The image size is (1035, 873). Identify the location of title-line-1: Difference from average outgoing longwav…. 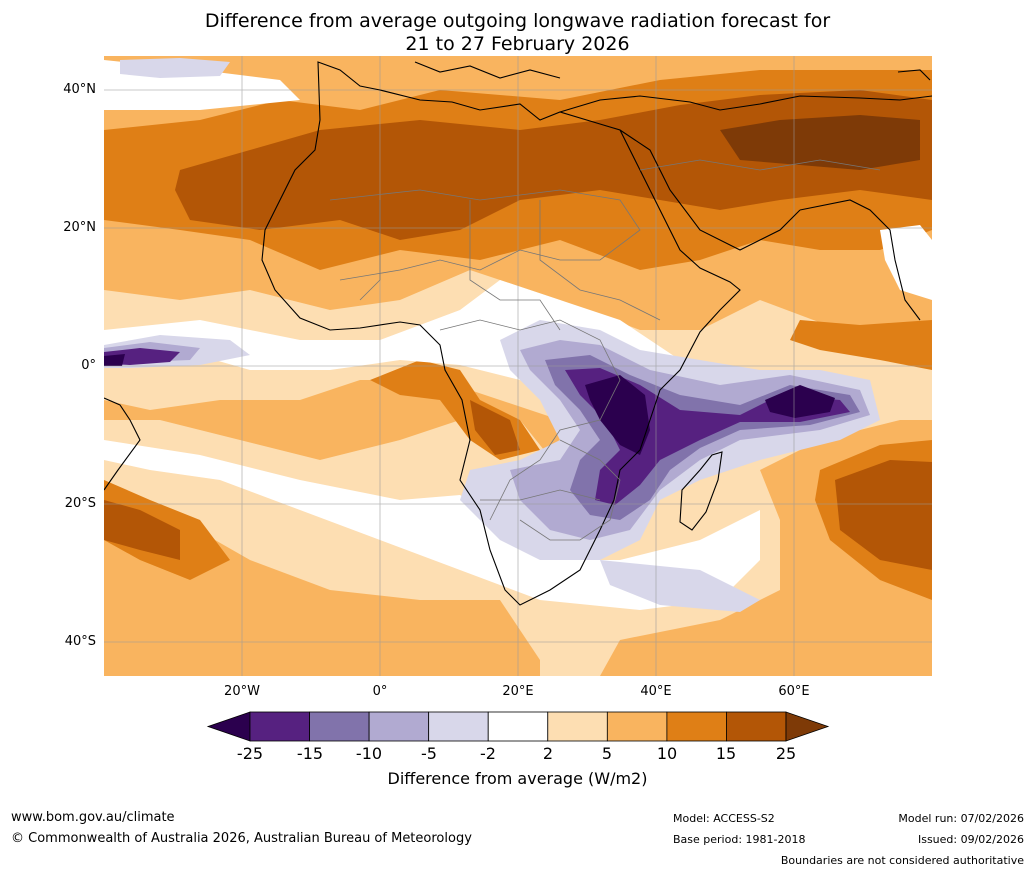
(517, 21).